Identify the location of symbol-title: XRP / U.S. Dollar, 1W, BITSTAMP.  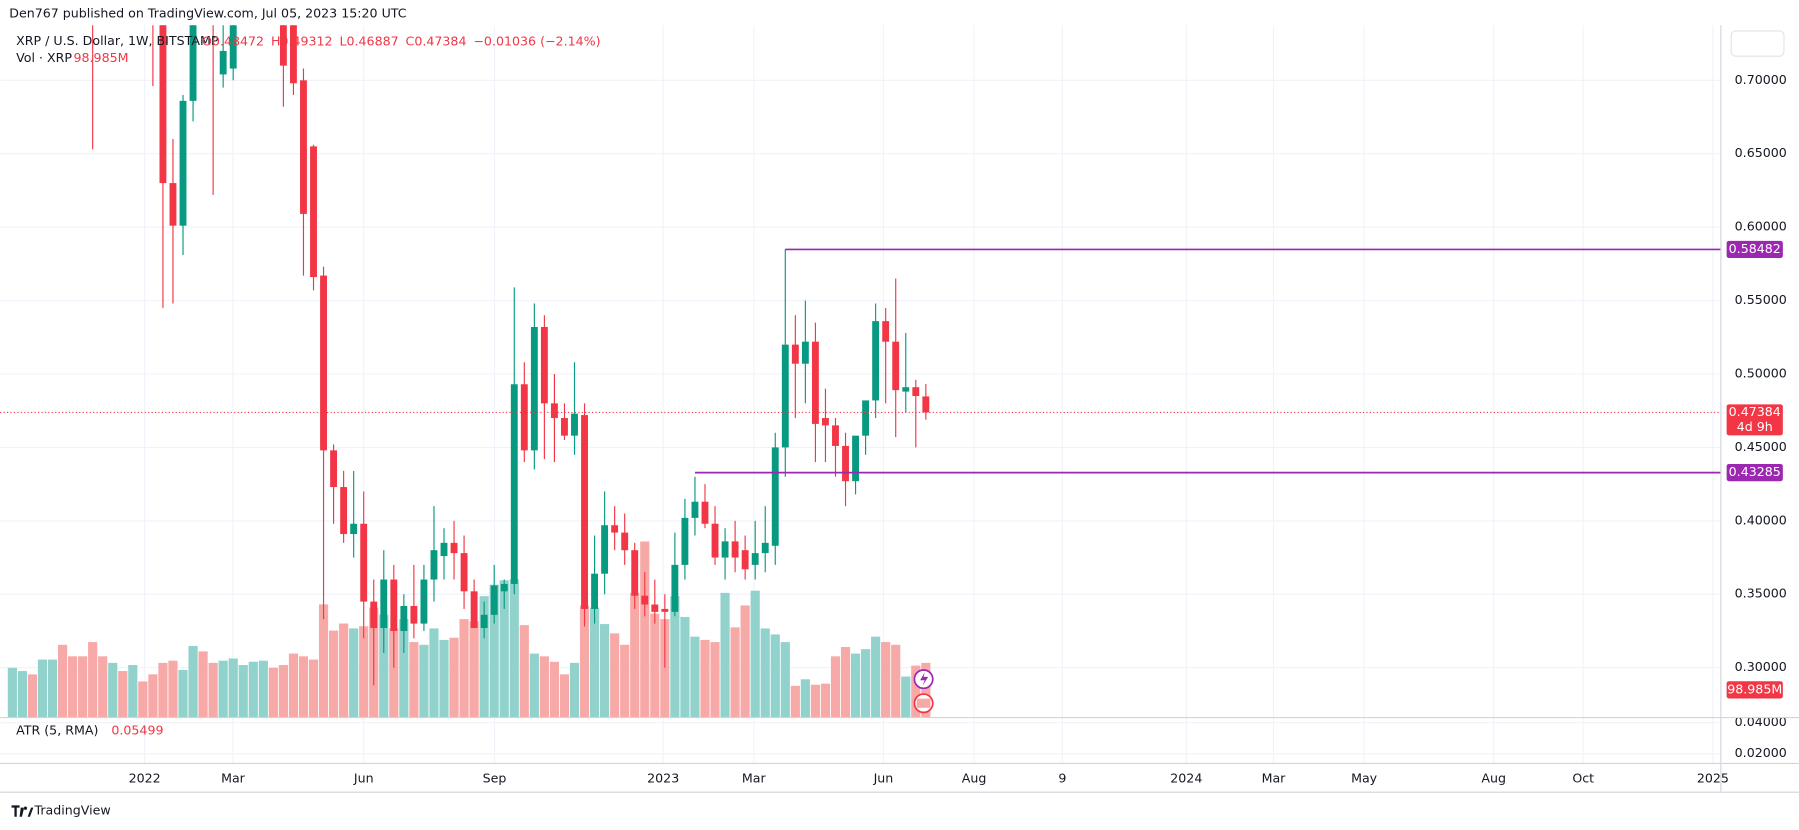
(117, 40).